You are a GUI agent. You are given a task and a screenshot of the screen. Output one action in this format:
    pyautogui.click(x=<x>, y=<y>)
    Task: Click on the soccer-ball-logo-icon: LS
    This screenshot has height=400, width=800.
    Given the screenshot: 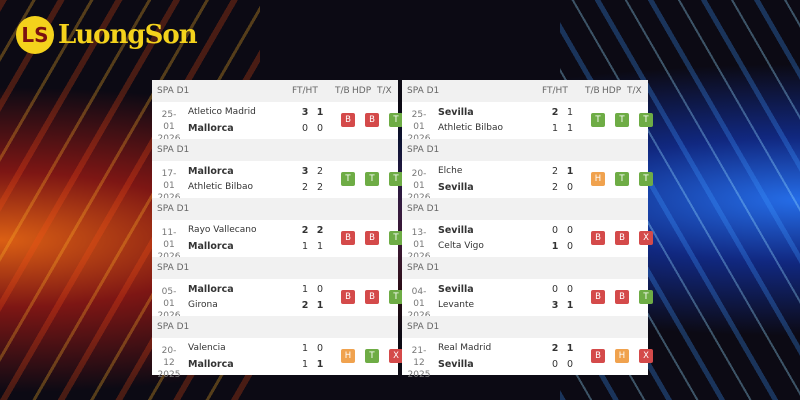 What is the action you would take?
    pyautogui.click(x=35, y=35)
    